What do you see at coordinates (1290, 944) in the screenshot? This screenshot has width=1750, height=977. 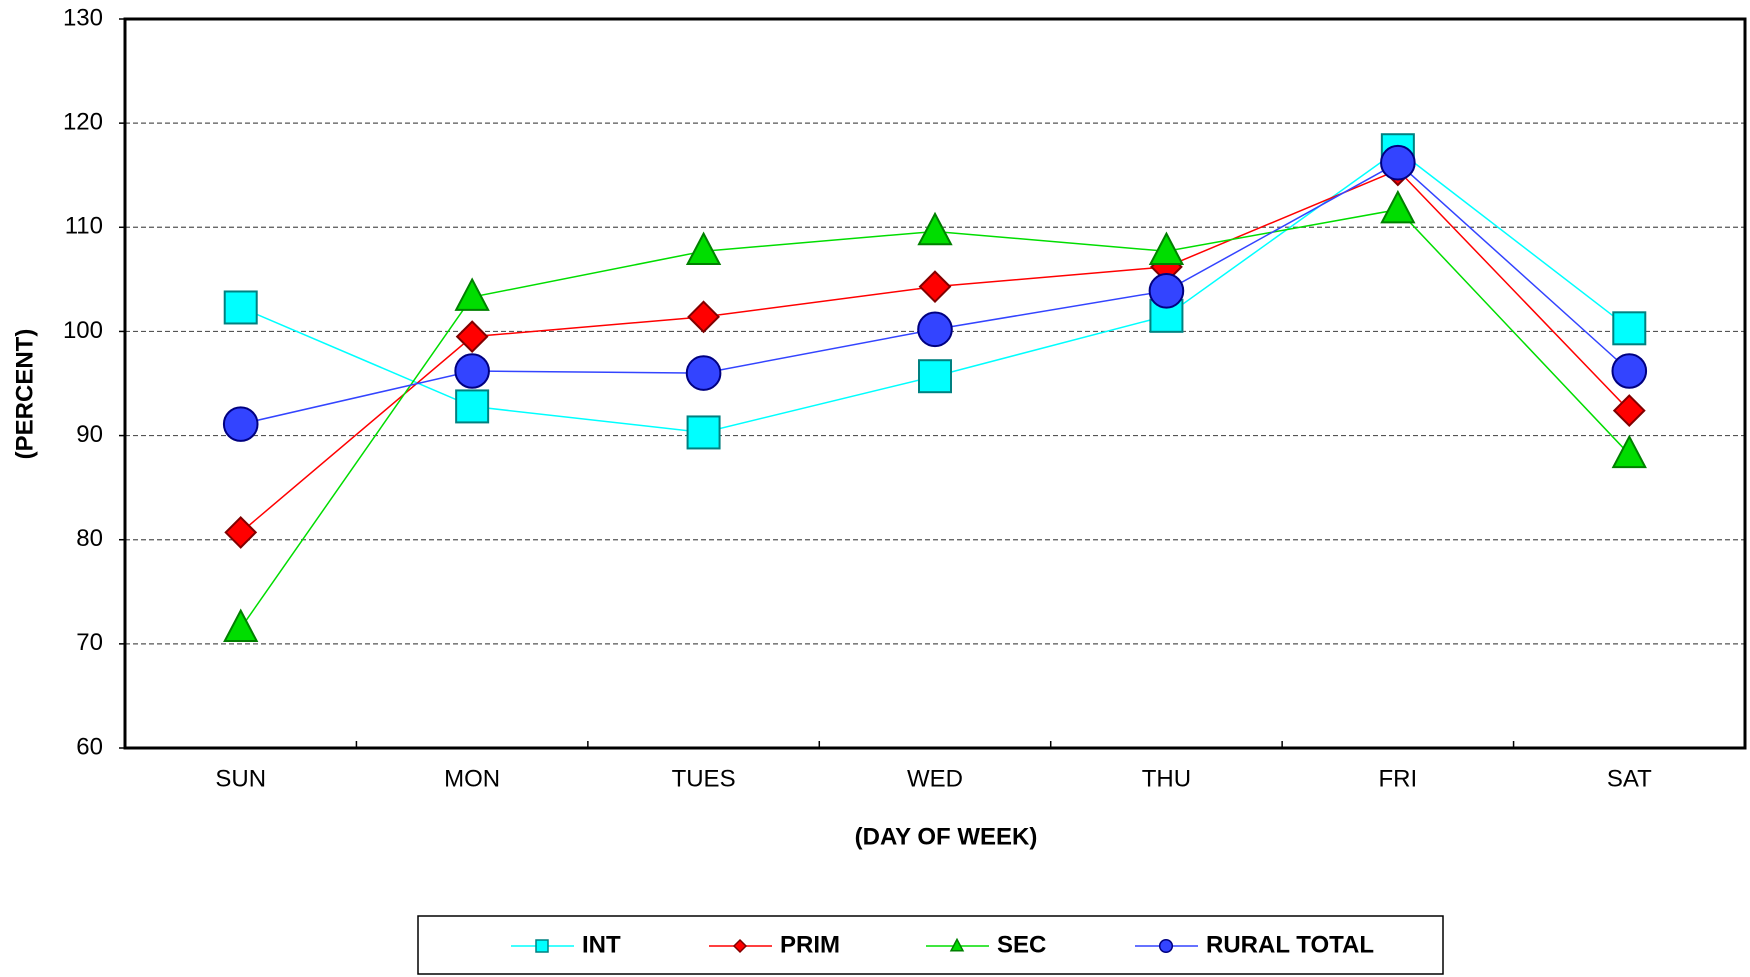 I see `legend-label: RURAL TOTAL` at bounding box center [1290, 944].